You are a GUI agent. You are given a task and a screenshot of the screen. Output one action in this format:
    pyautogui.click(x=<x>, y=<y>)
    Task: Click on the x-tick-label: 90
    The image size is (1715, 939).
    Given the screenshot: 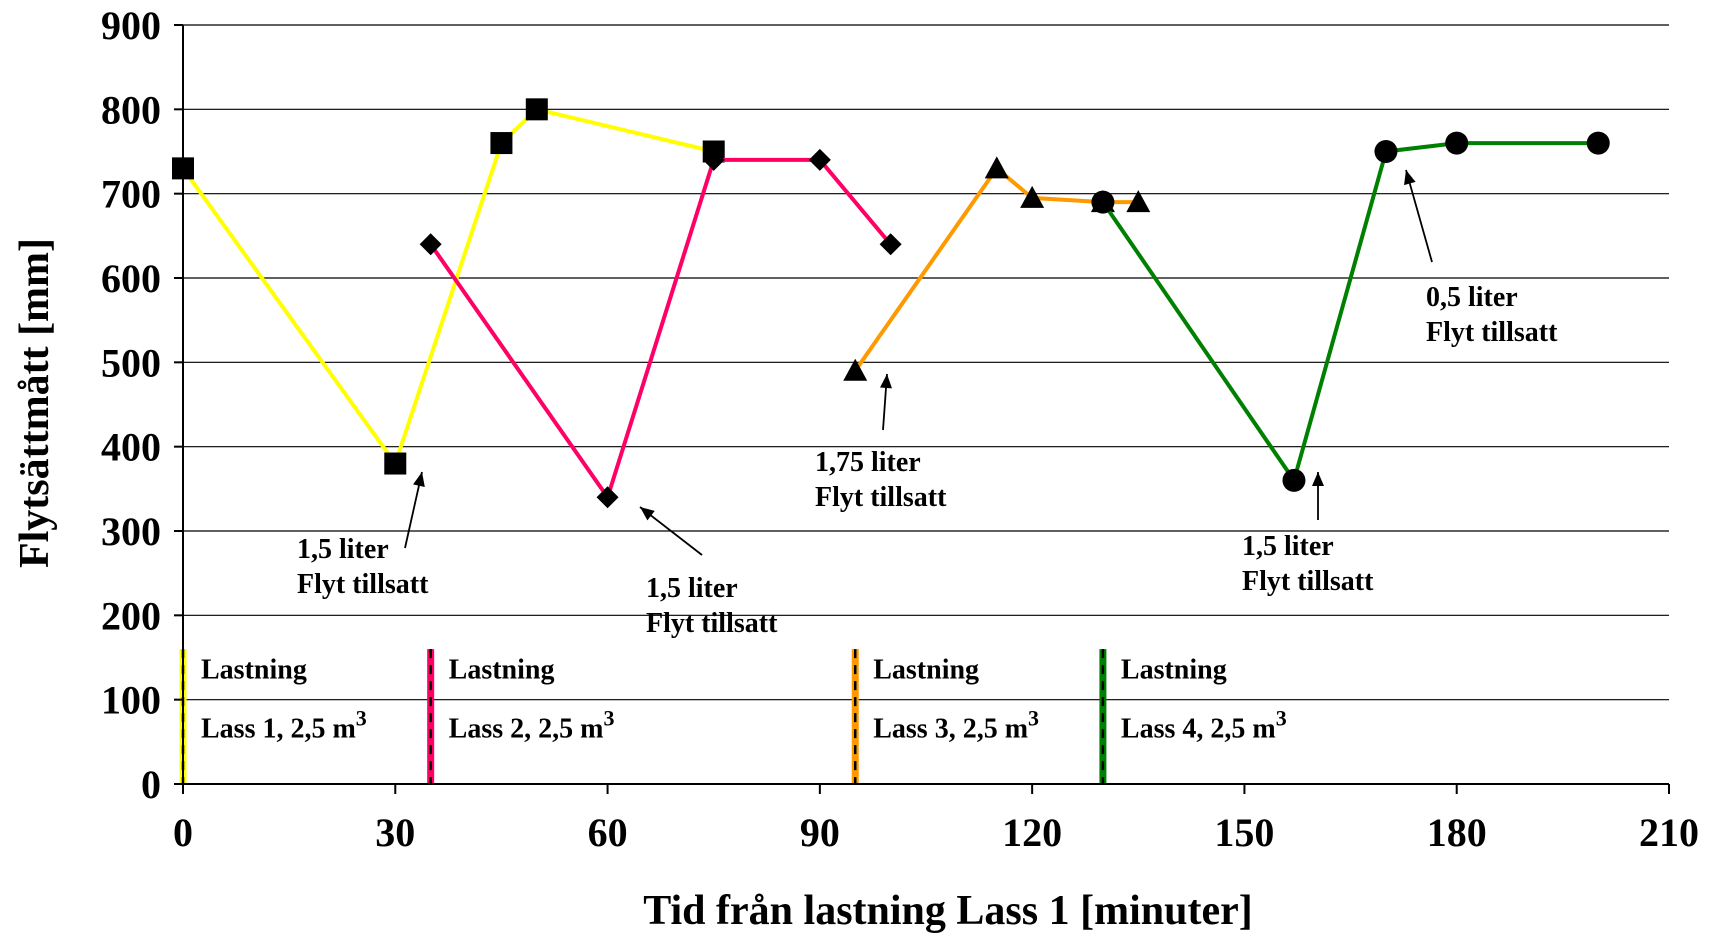 What is the action you would take?
    pyautogui.click(x=820, y=832)
    